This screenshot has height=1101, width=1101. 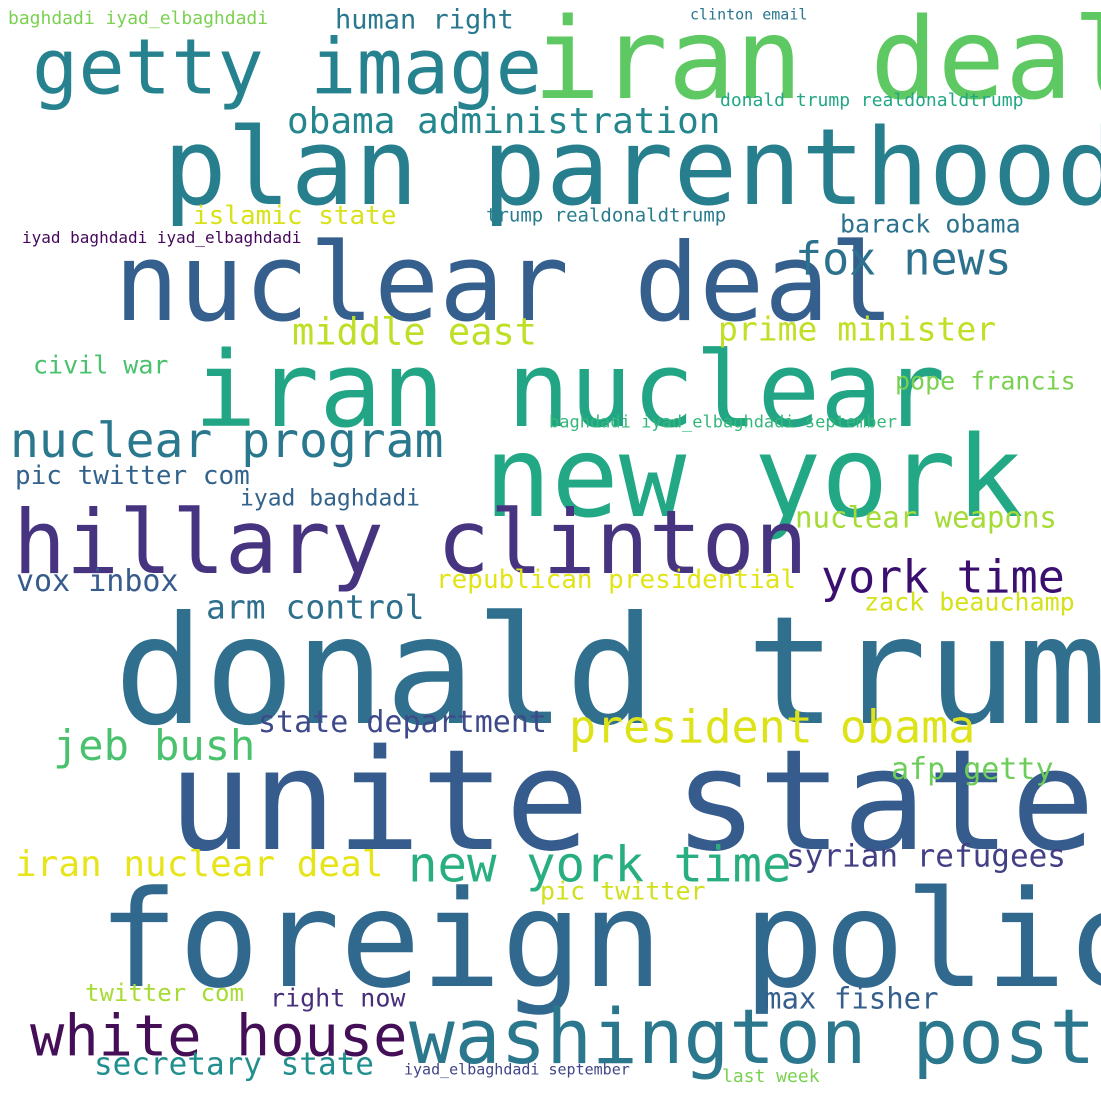 I want to click on word-max-fisher: max fisher, so click(x=851, y=998).